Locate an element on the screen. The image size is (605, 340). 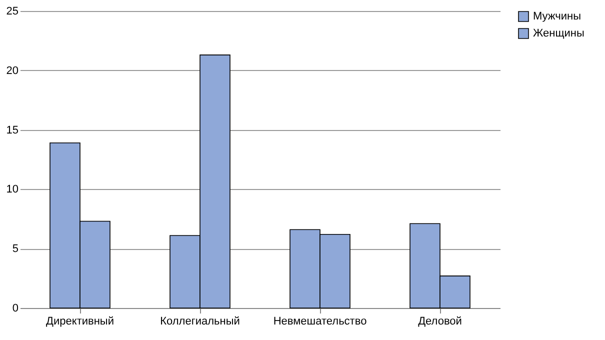
y-tick-label: 0 is located at coordinates (15, 308).